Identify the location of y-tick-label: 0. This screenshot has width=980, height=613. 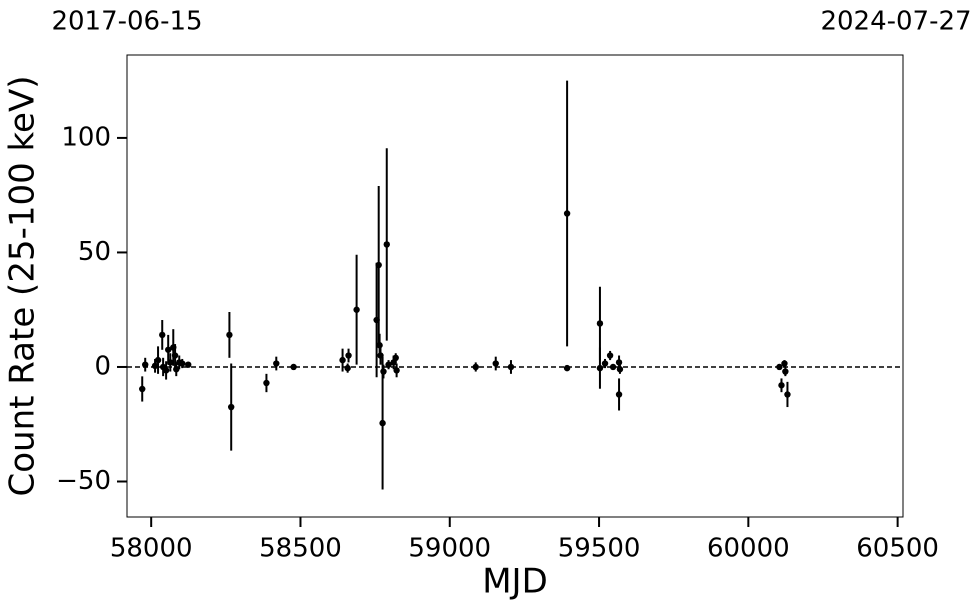
(102, 366).